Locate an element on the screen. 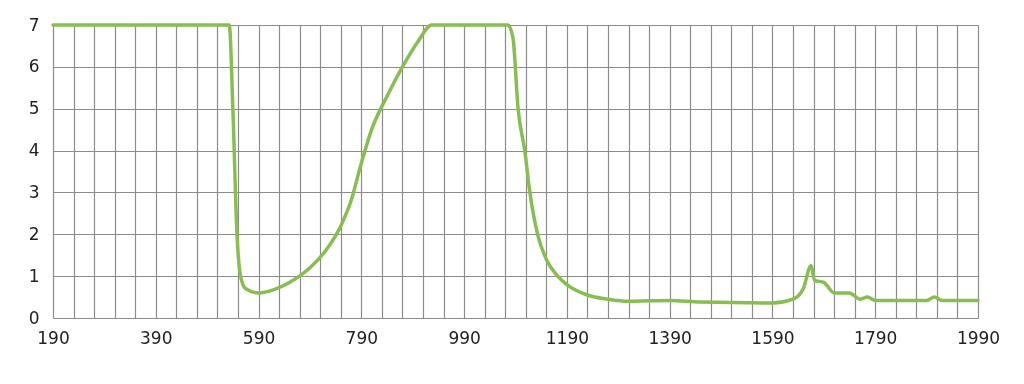  x-tick-label: 1390 is located at coordinates (670, 337).